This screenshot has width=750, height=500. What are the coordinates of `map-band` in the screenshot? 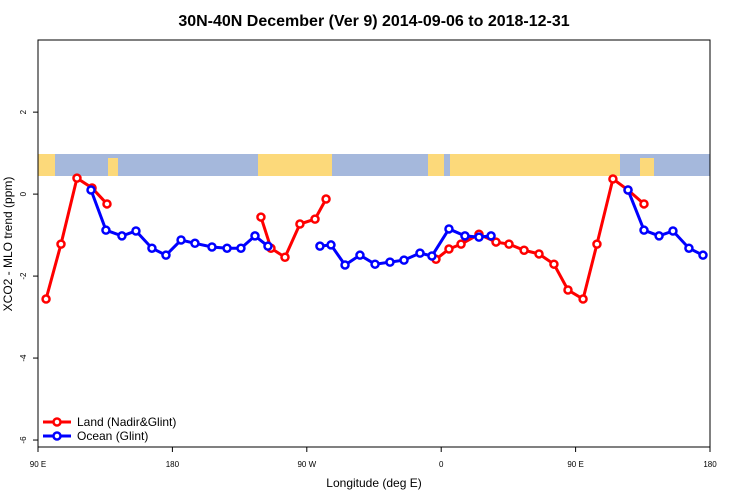 It's located at (374, 165).